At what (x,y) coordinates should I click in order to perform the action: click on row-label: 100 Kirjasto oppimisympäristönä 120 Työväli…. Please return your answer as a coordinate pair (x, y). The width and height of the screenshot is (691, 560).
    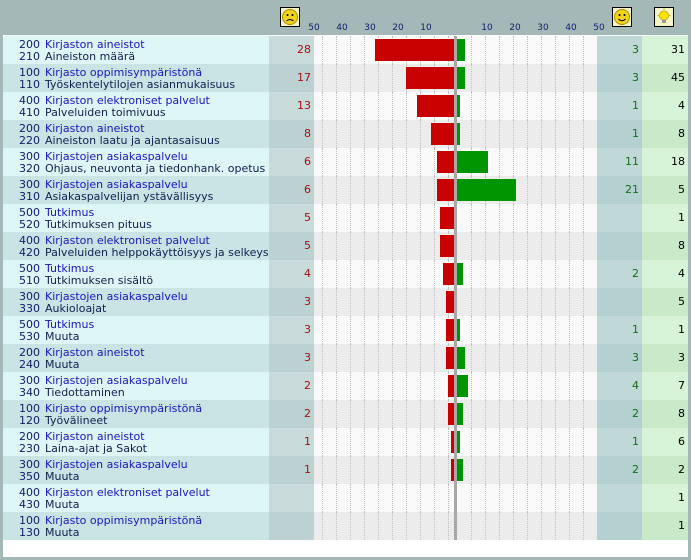
    Looking at the image, I should click on (136, 414).